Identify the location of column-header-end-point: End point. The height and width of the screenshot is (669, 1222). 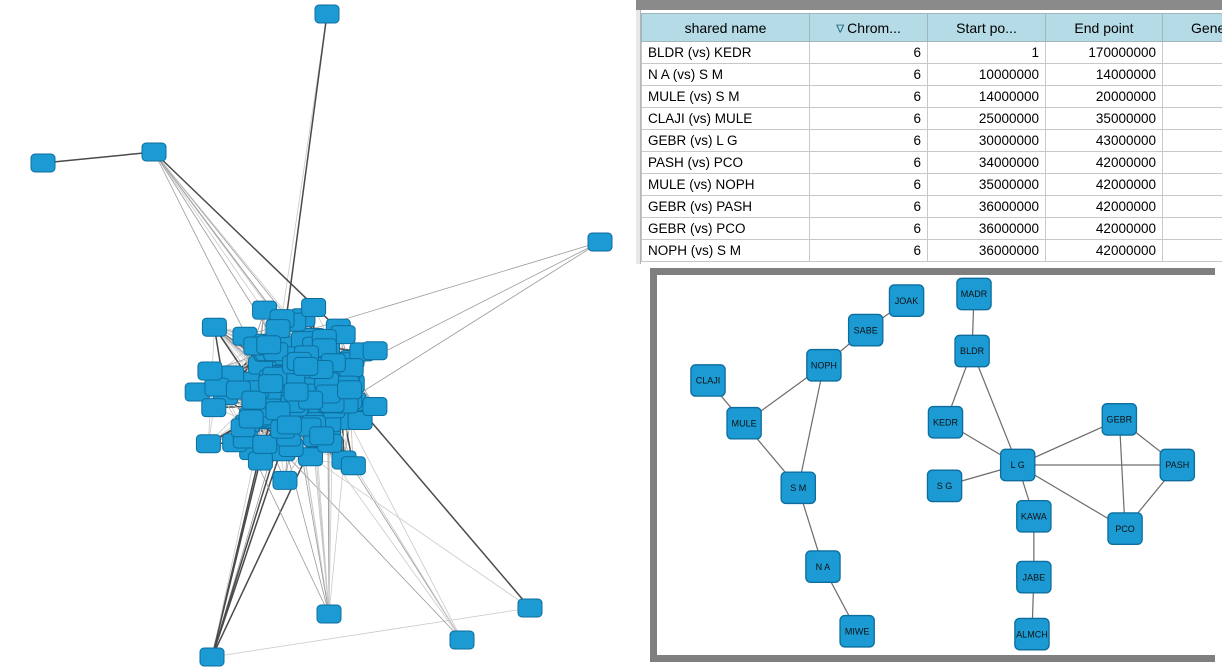
(1104, 27).